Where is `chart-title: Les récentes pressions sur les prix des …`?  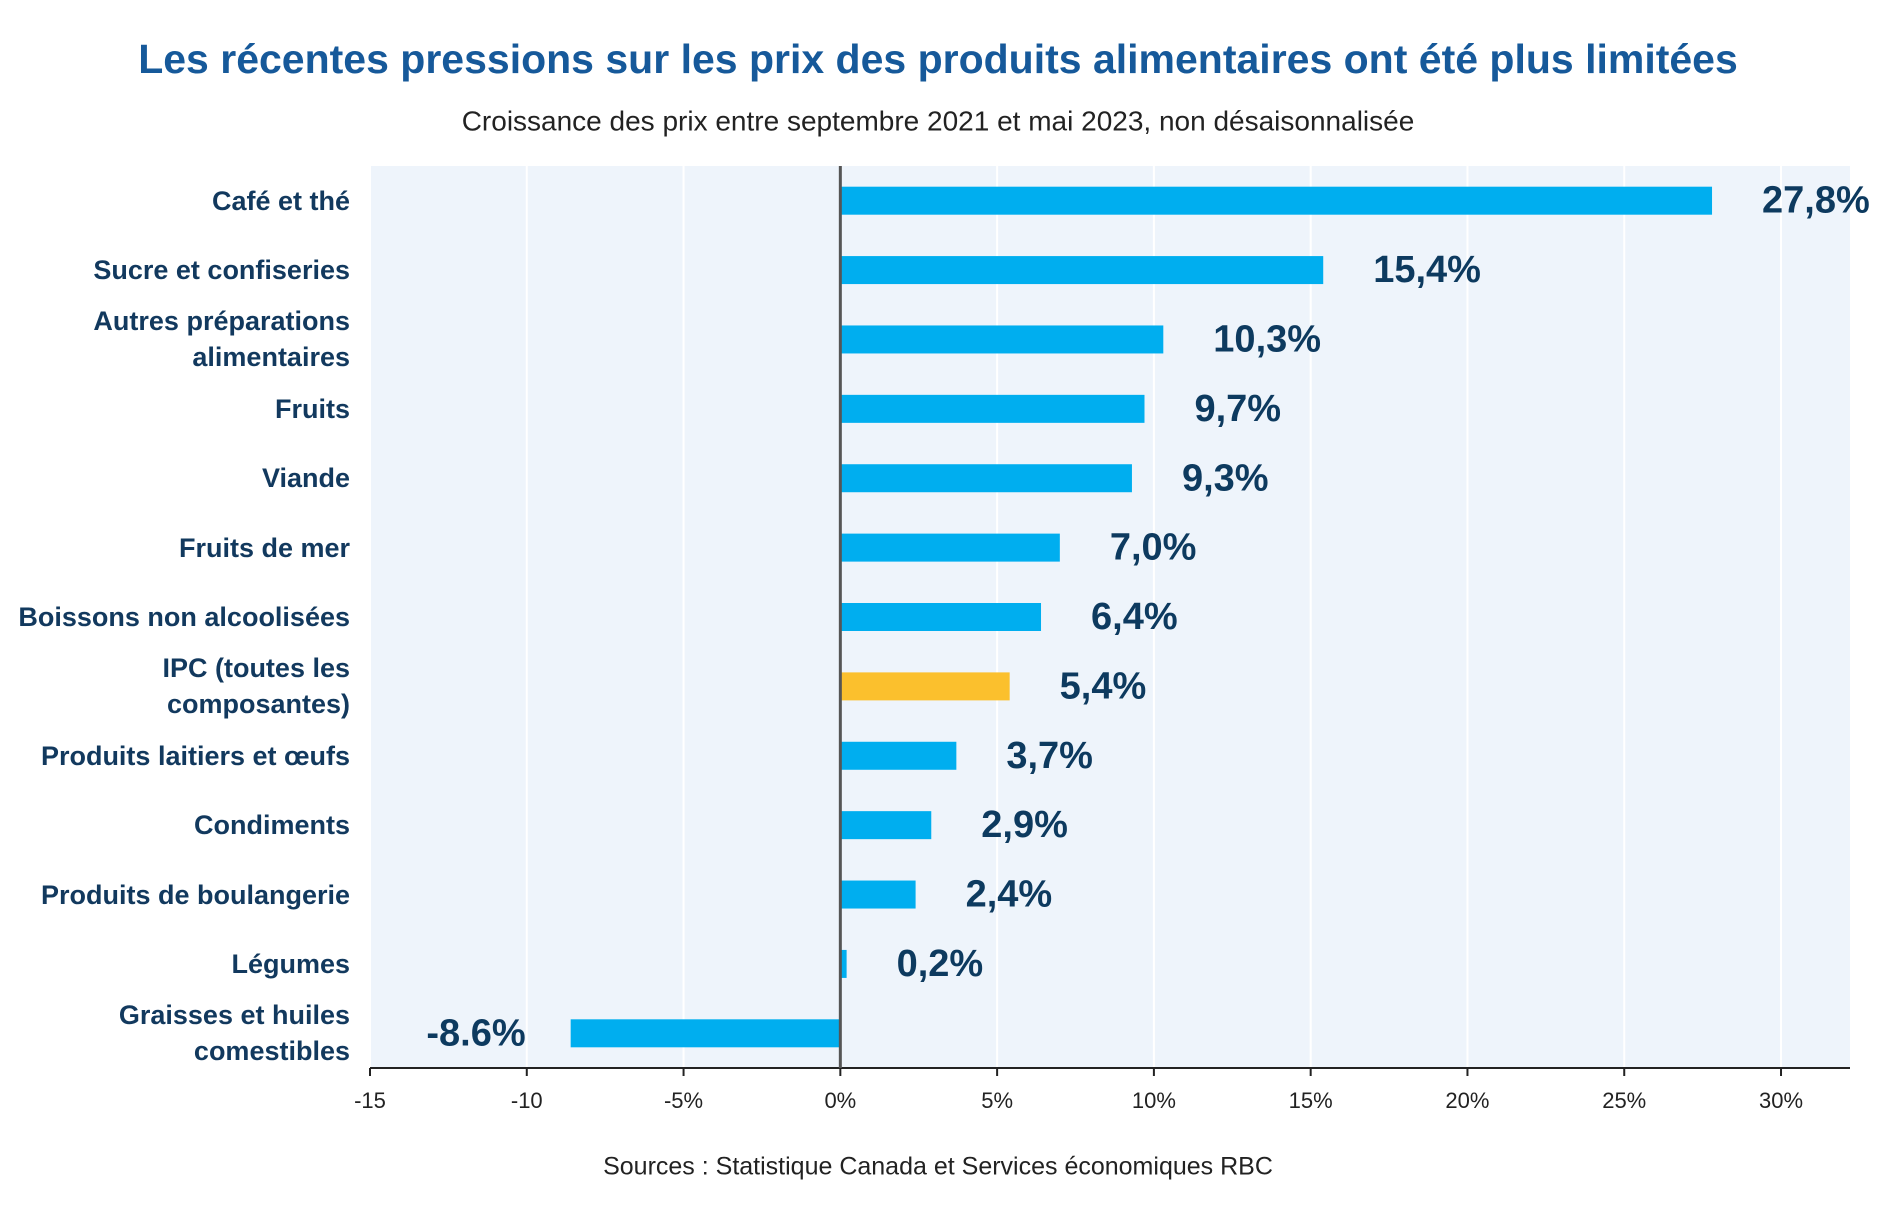 chart-title: Les récentes pressions sur les prix des … is located at coordinates (938, 59).